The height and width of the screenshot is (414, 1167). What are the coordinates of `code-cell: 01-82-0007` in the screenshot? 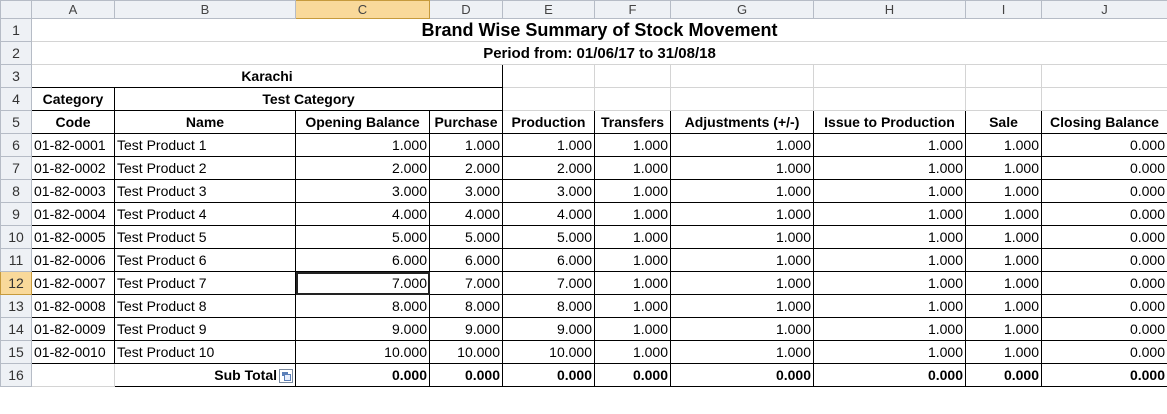 It's located at (73, 283).